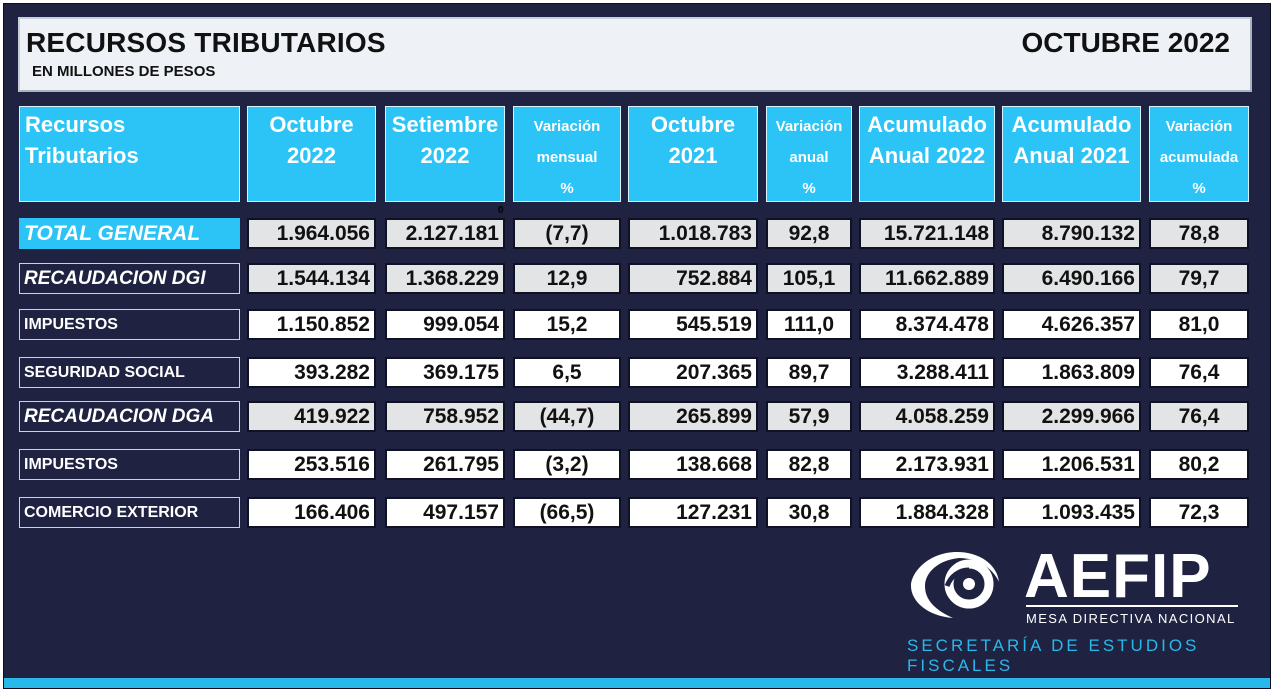 The height and width of the screenshot is (693, 1275). I want to click on report-period: OCTUBRE 2022, so click(1125, 42).